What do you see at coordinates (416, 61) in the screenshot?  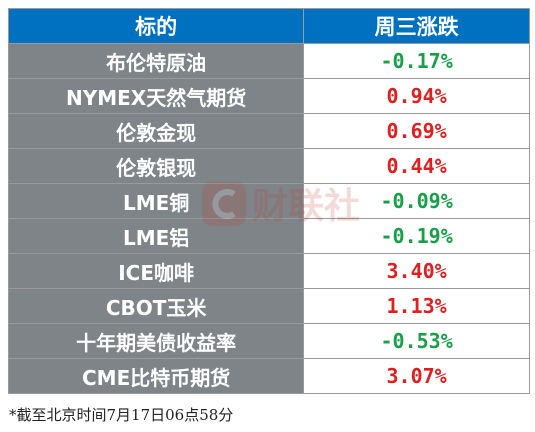 I see `change-value: -0.17%` at bounding box center [416, 61].